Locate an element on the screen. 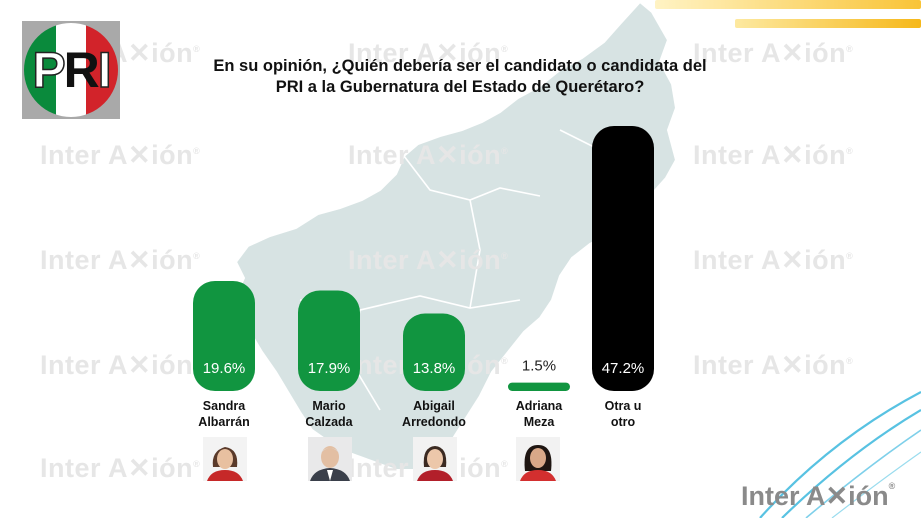 Image resolution: width=921 pixels, height=518 pixels. value-label-sandra: 19.6% is located at coordinates (224, 368).